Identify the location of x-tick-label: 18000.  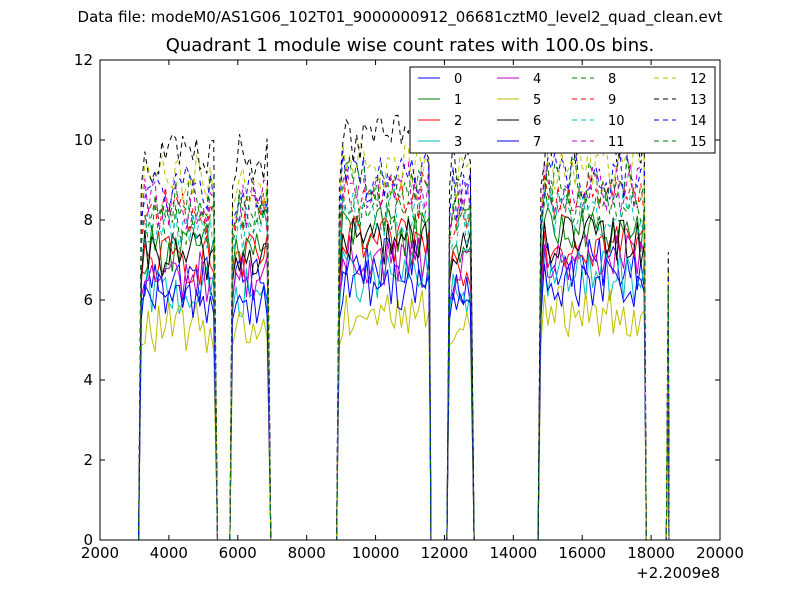
(651, 553).